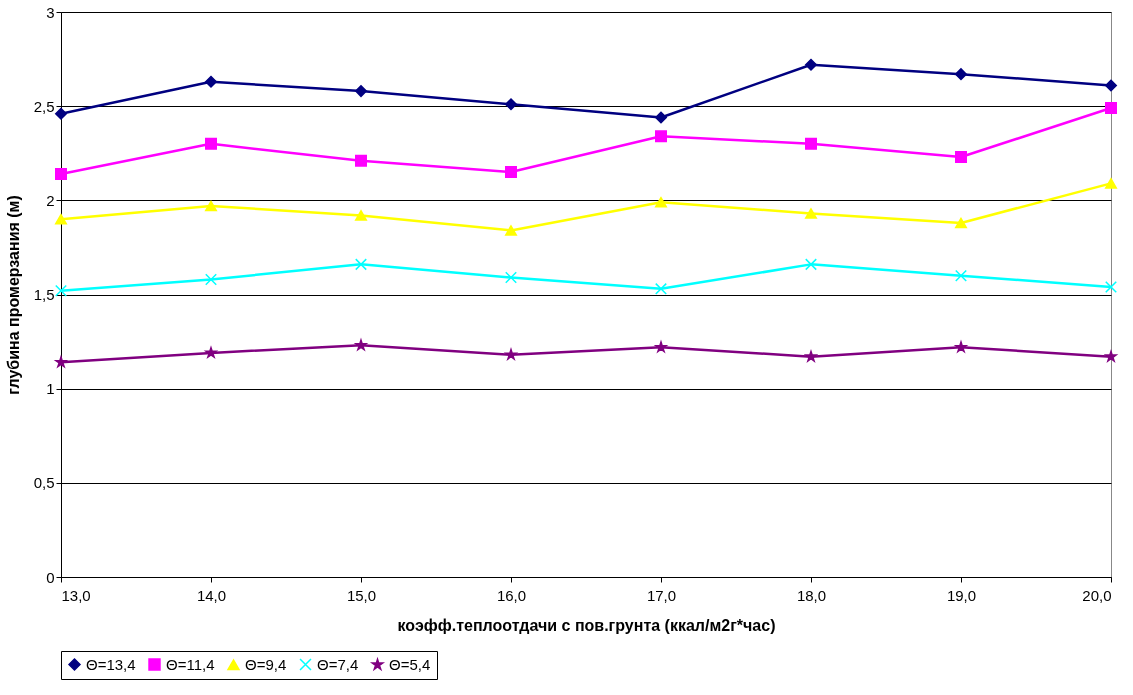 Image resolution: width=1133 pixels, height=695 pixels. I want to click on y-tick-label: 0, so click(50, 577).